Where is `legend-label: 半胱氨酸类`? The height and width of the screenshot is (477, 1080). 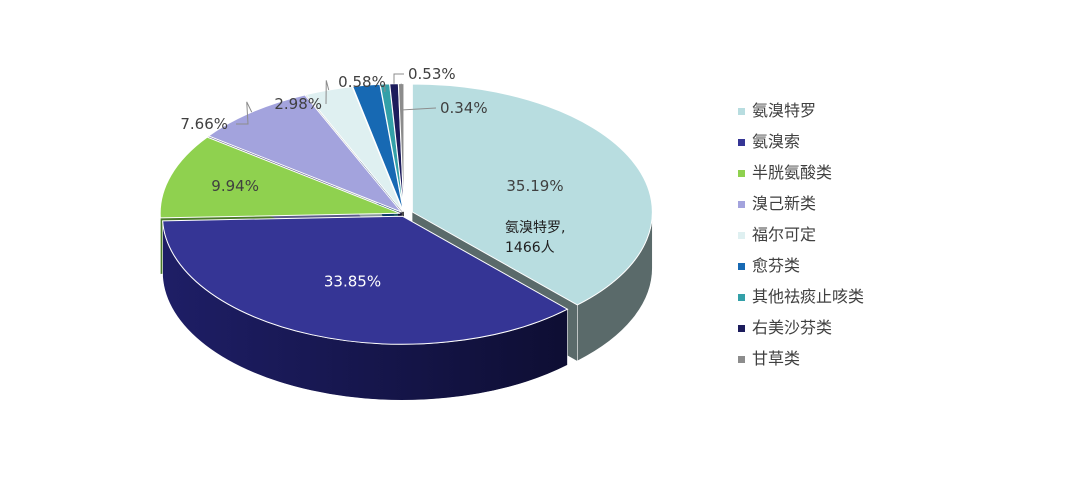 legend-label: 半胱氨酸类 is located at coordinates (792, 172).